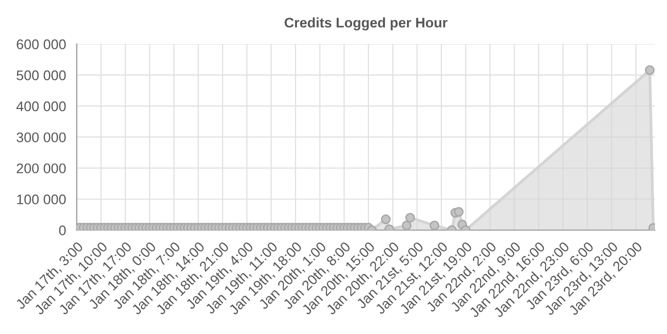 The height and width of the screenshot is (334, 667). Describe the element at coordinates (41, 199) in the screenshot. I see `y-tick-label: 100 000` at that location.